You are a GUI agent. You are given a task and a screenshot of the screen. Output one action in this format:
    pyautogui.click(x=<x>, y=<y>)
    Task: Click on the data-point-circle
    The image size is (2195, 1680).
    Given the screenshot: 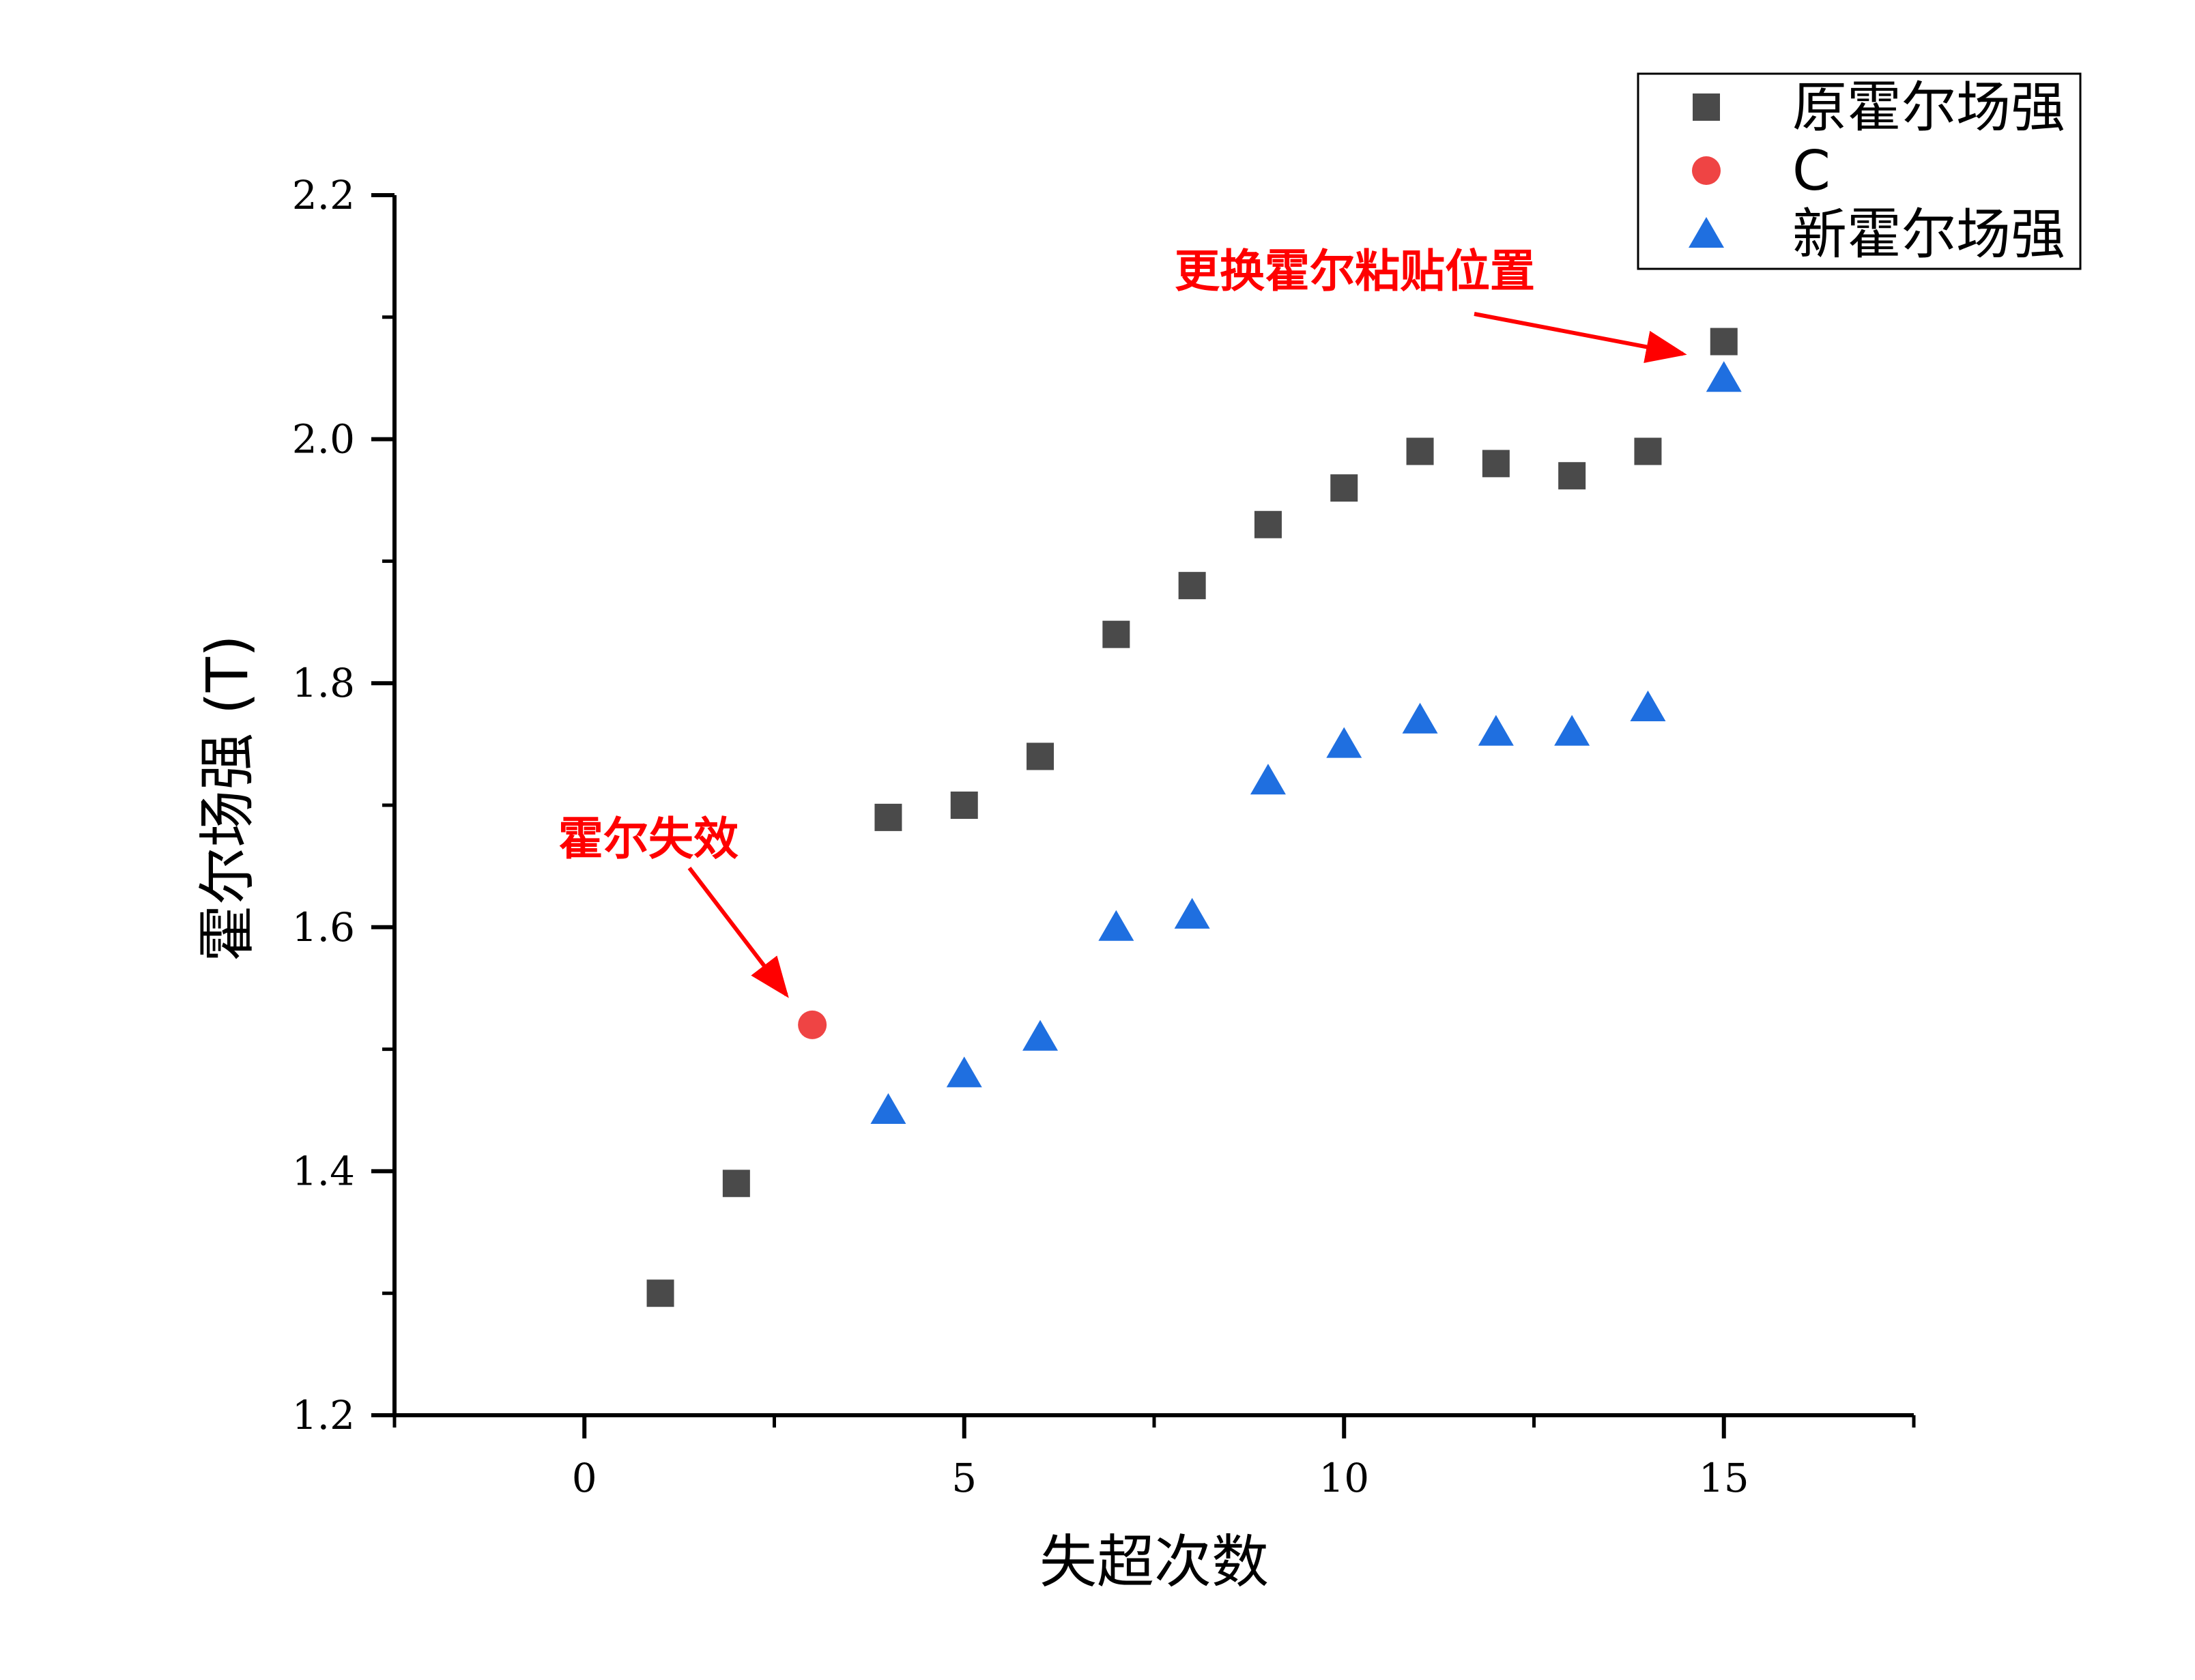 What is the action you would take?
    pyautogui.click(x=812, y=1024)
    